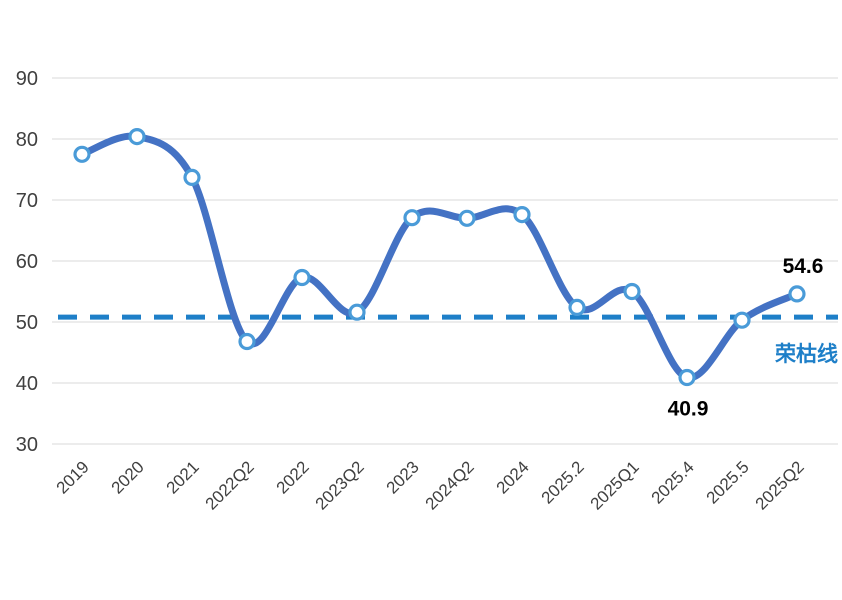 This screenshot has height=600, width=842. I want to click on x-axis-label: 2023Q2, so click(340, 485).